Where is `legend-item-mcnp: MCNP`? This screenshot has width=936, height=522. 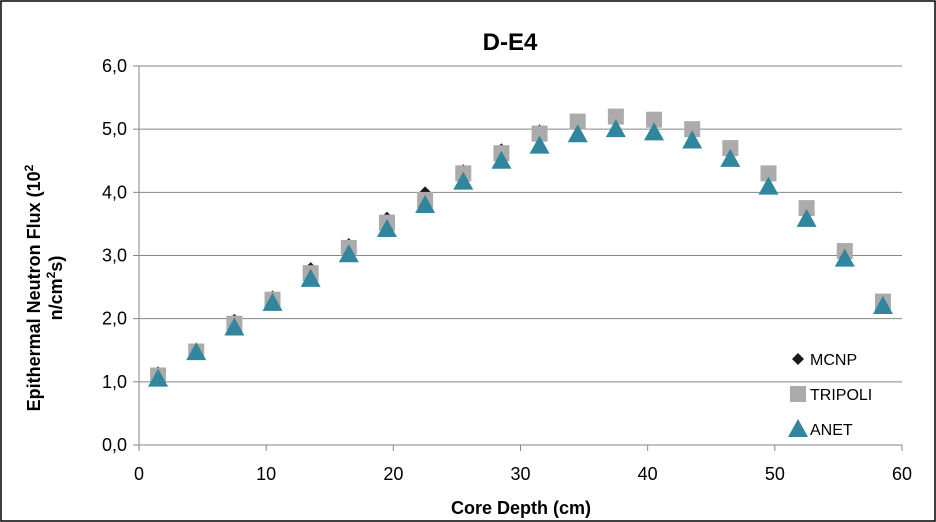
legend-item-mcnp: MCNP is located at coordinates (824, 360).